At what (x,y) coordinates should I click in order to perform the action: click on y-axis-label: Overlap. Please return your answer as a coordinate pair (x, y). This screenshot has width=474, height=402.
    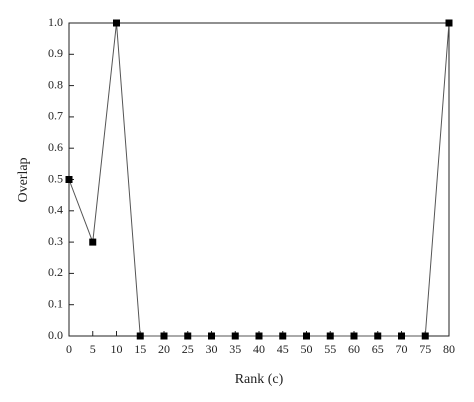
    Looking at the image, I should click on (23, 179).